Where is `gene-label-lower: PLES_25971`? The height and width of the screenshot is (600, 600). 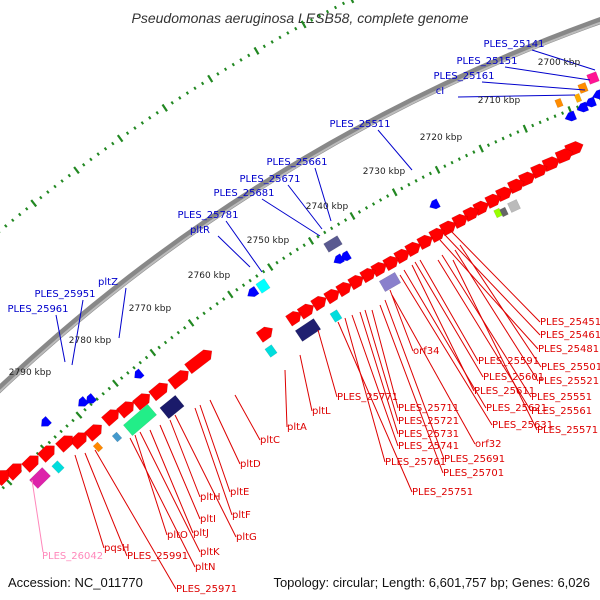 gene-label-lower: PLES_25971 is located at coordinates (206, 589).